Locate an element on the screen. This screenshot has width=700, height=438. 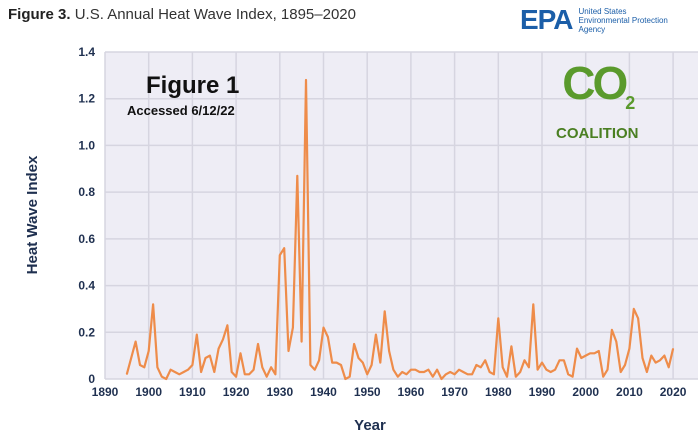
x-tick-label: 1970 is located at coordinates (454, 392).